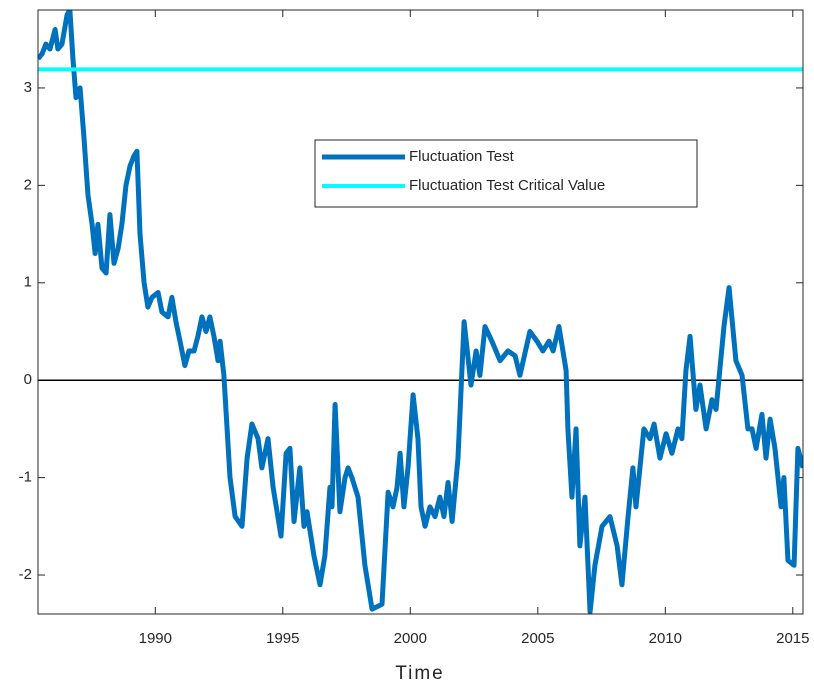 The height and width of the screenshot is (689, 814). Describe the element at coordinates (282, 638) in the screenshot. I see `x-tick-label: 1995` at that location.